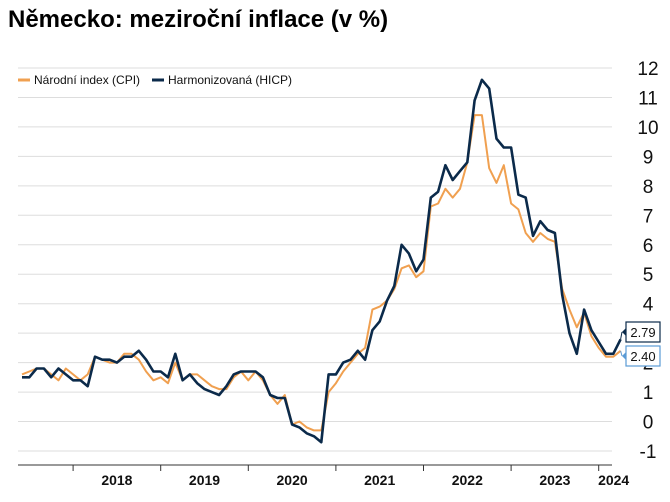 This screenshot has width=670, height=502. Describe the element at coordinates (642, 356) in the screenshot. I see `cpi-last-value-label: 2.40` at that location.